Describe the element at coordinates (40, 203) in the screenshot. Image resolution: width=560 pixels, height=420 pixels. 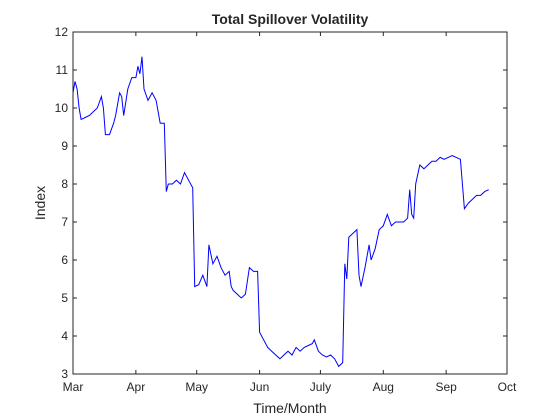
I see `y-axis-title: Index` at that location.